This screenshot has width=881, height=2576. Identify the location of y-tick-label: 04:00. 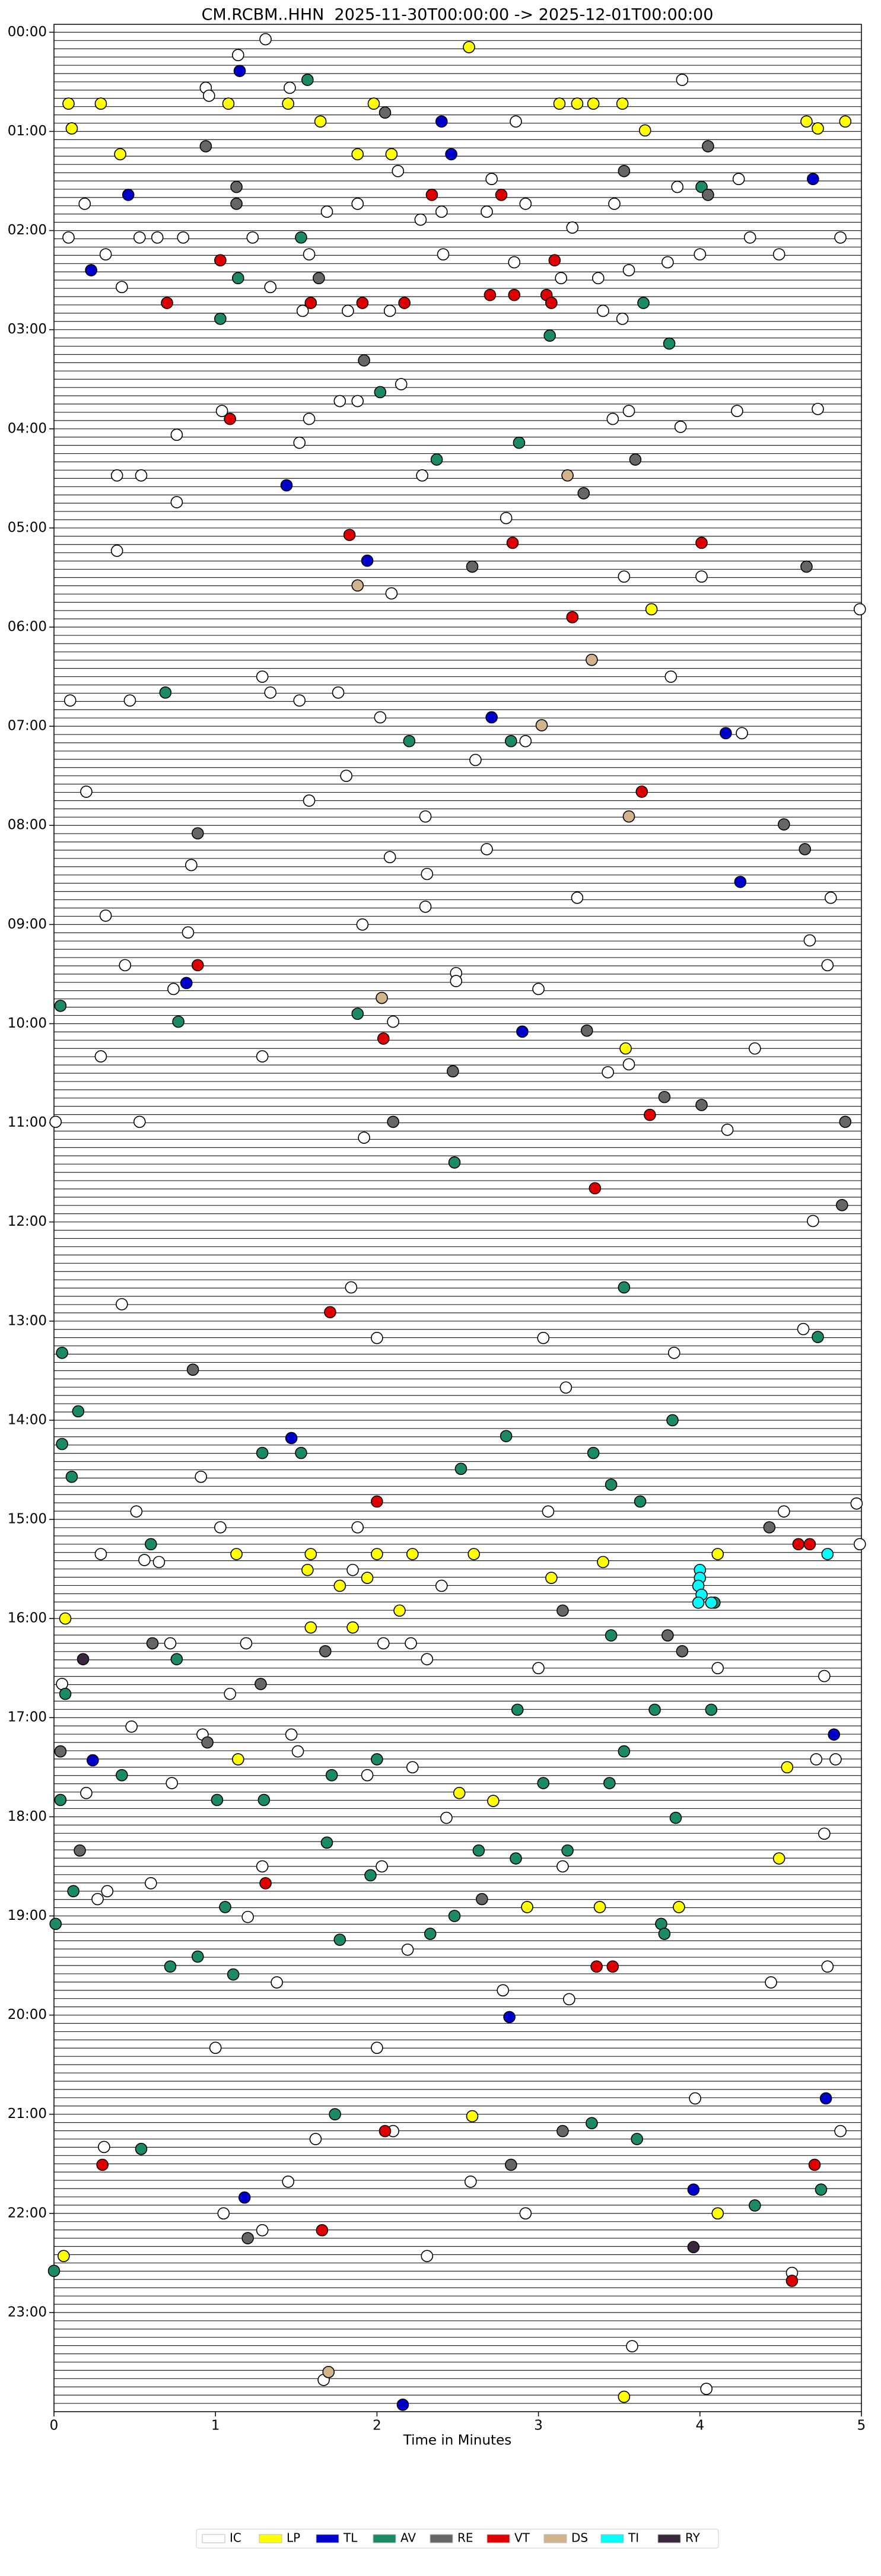
(27, 428).